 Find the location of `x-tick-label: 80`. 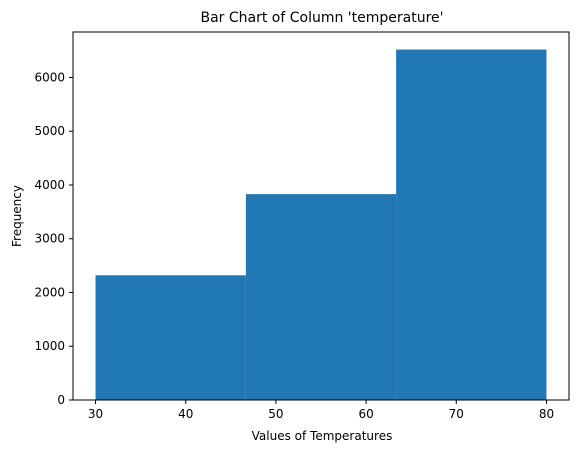

x-tick-label: 80 is located at coordinates (546, 414).